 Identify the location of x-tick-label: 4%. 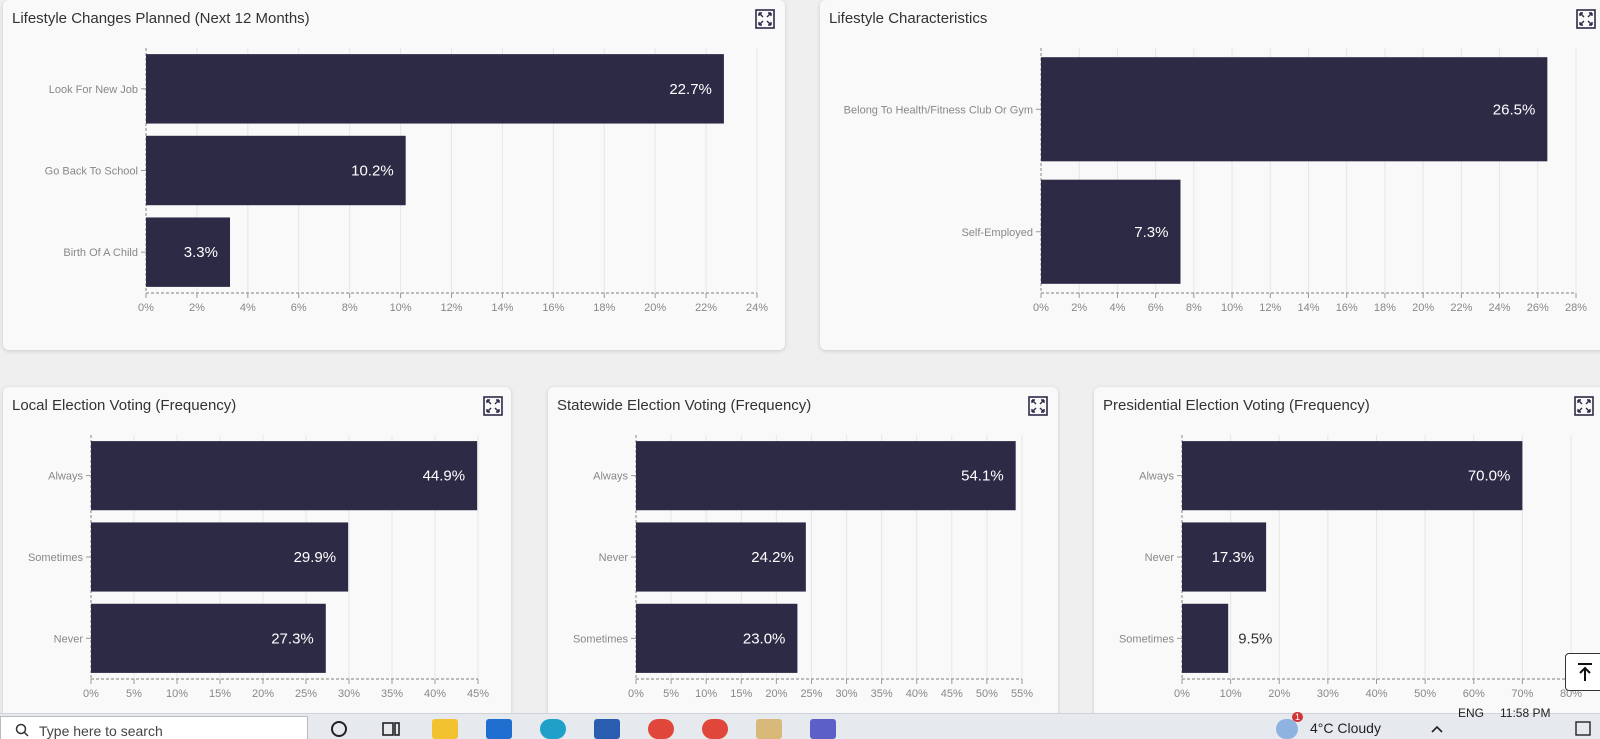
(248, 308).